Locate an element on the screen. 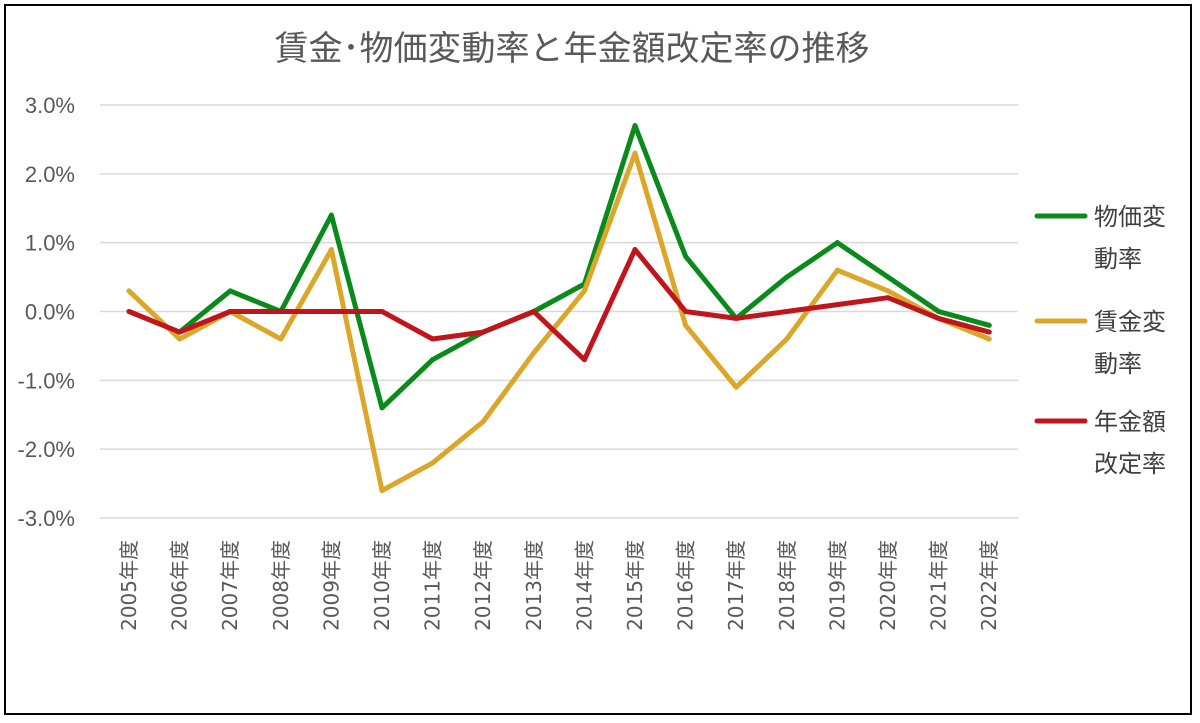 The width and height of the screenshot is (1200, 723). x-tick-label: 2016年度 is located at coordinates (686, 585).